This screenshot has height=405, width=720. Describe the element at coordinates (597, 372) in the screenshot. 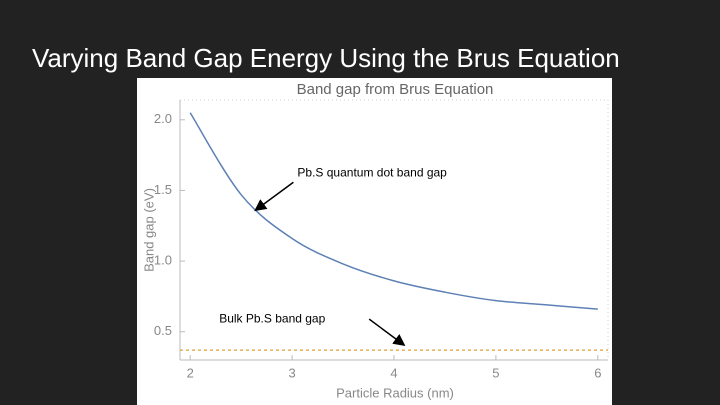

I see `x-tick-label: 6` at that location.